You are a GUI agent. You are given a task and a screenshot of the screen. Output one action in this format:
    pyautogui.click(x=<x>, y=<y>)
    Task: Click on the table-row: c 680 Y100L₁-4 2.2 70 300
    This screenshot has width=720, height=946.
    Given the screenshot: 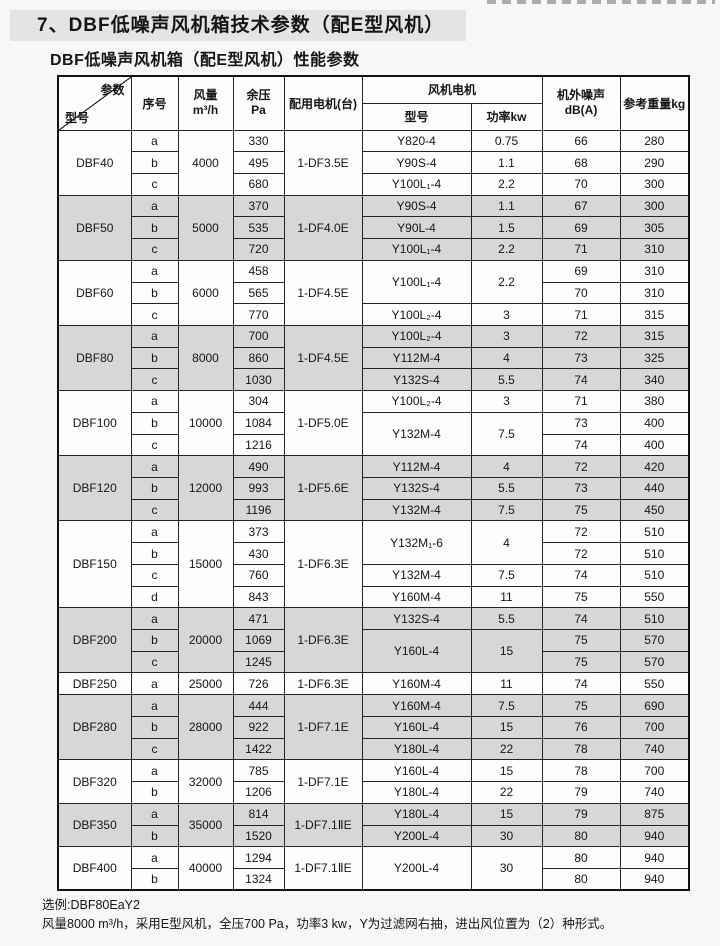 What is the action you would take?
    pyautogui.click(x=374, y=184)
    